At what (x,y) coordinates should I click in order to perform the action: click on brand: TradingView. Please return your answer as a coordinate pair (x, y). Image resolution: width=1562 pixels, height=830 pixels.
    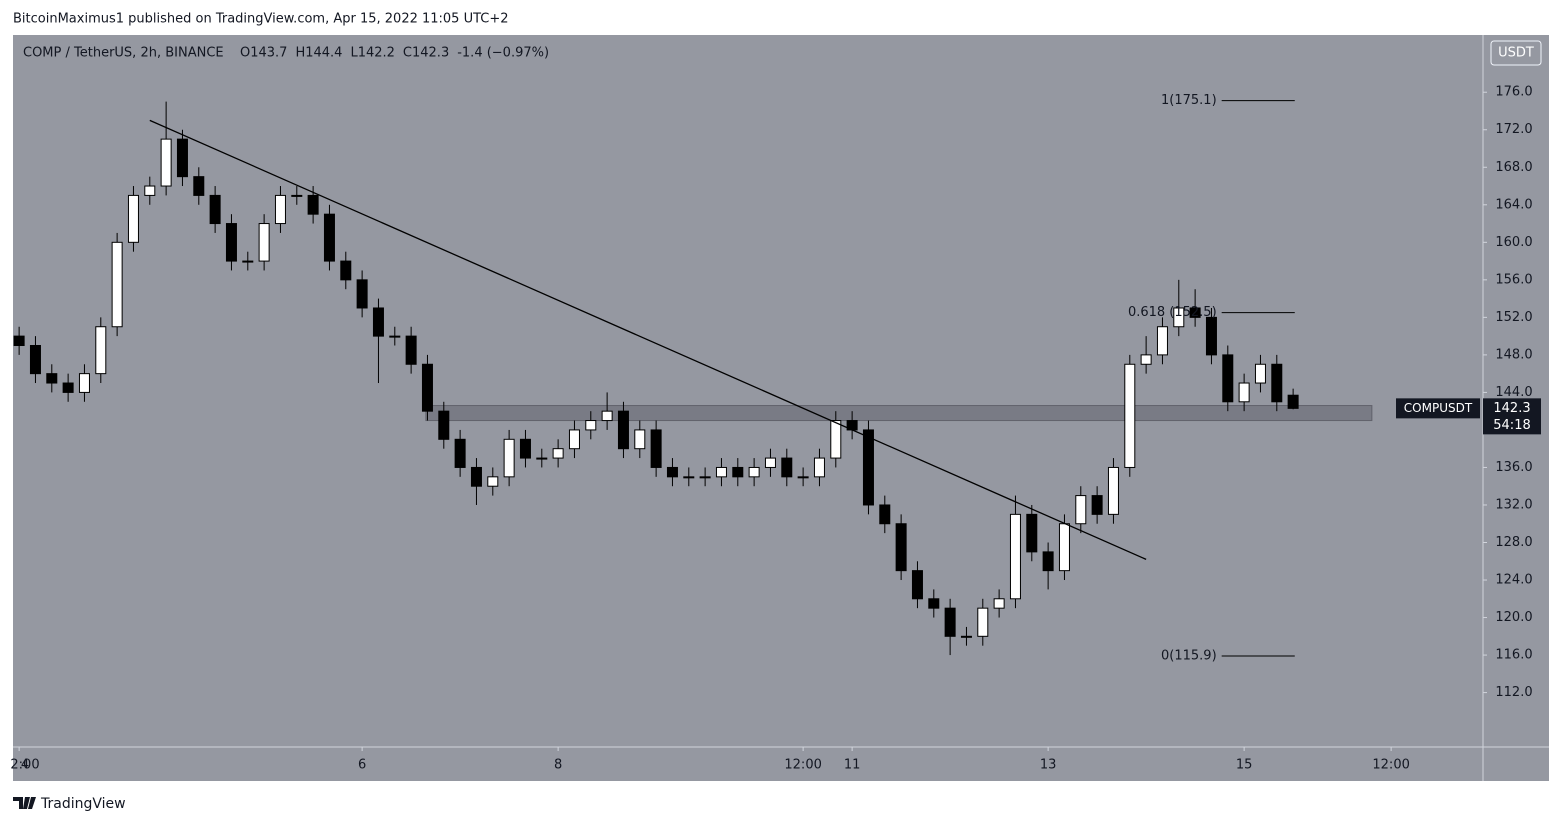
    Looking at the image, I should click on (83, 804).